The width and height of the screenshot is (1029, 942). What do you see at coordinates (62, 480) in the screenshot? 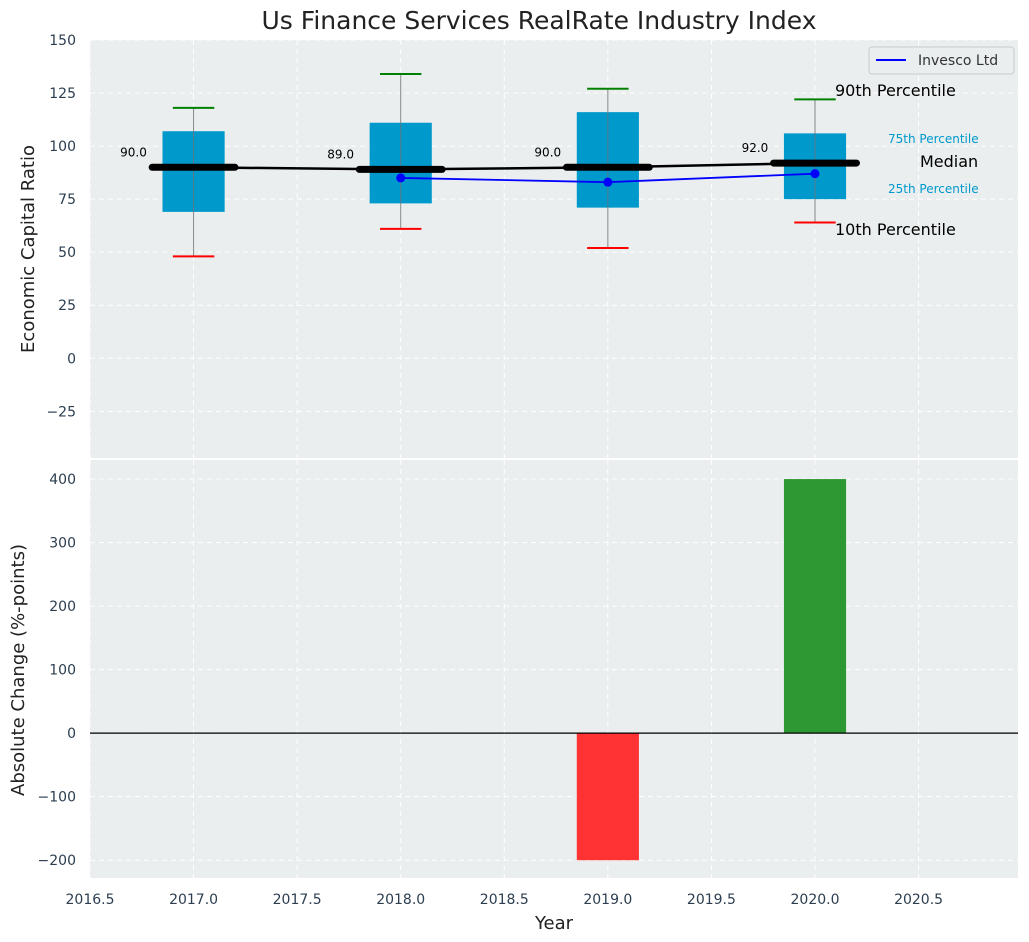
I see `y-tick-label: 400` at bounding box center [62, 480].